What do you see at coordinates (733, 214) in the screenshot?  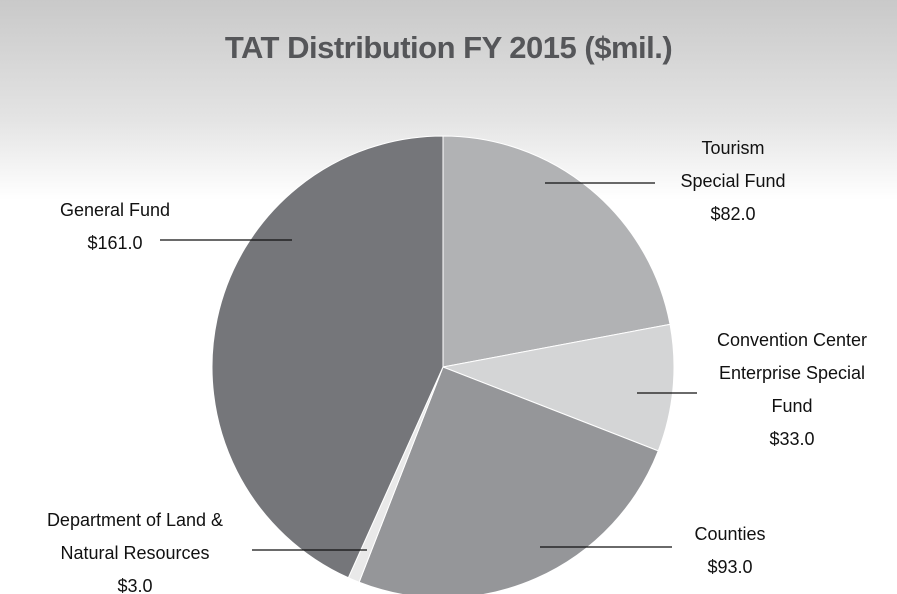 I see `value-label: $82.0` at bounding box center [733, 214].